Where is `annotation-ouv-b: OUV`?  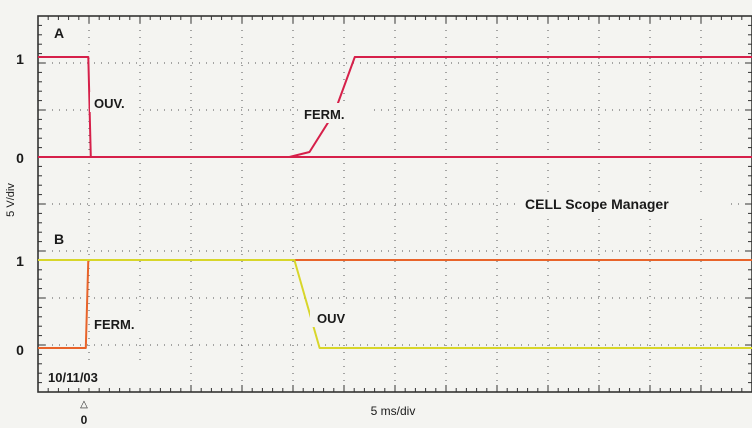 annotation-ouv-b: OUV is located at coordinates (331, 318).